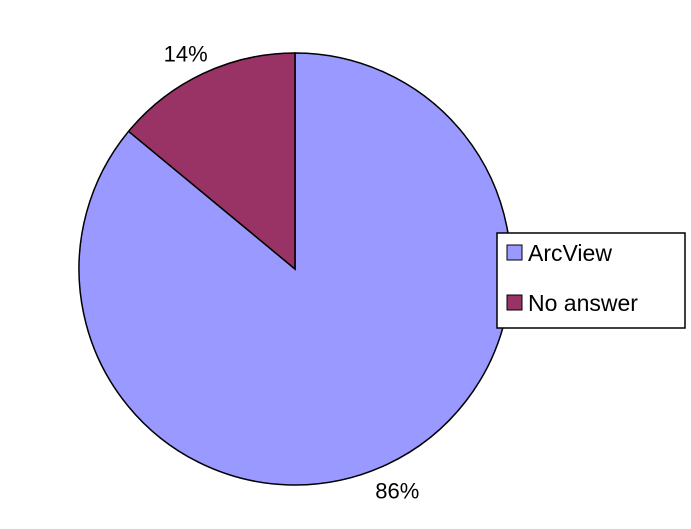 The image size is (691, 529). What do you see at coordinates (186, 54) in the screenshot?
I see `data-label-no-answer: 14%` at bounding box center [186, 54].